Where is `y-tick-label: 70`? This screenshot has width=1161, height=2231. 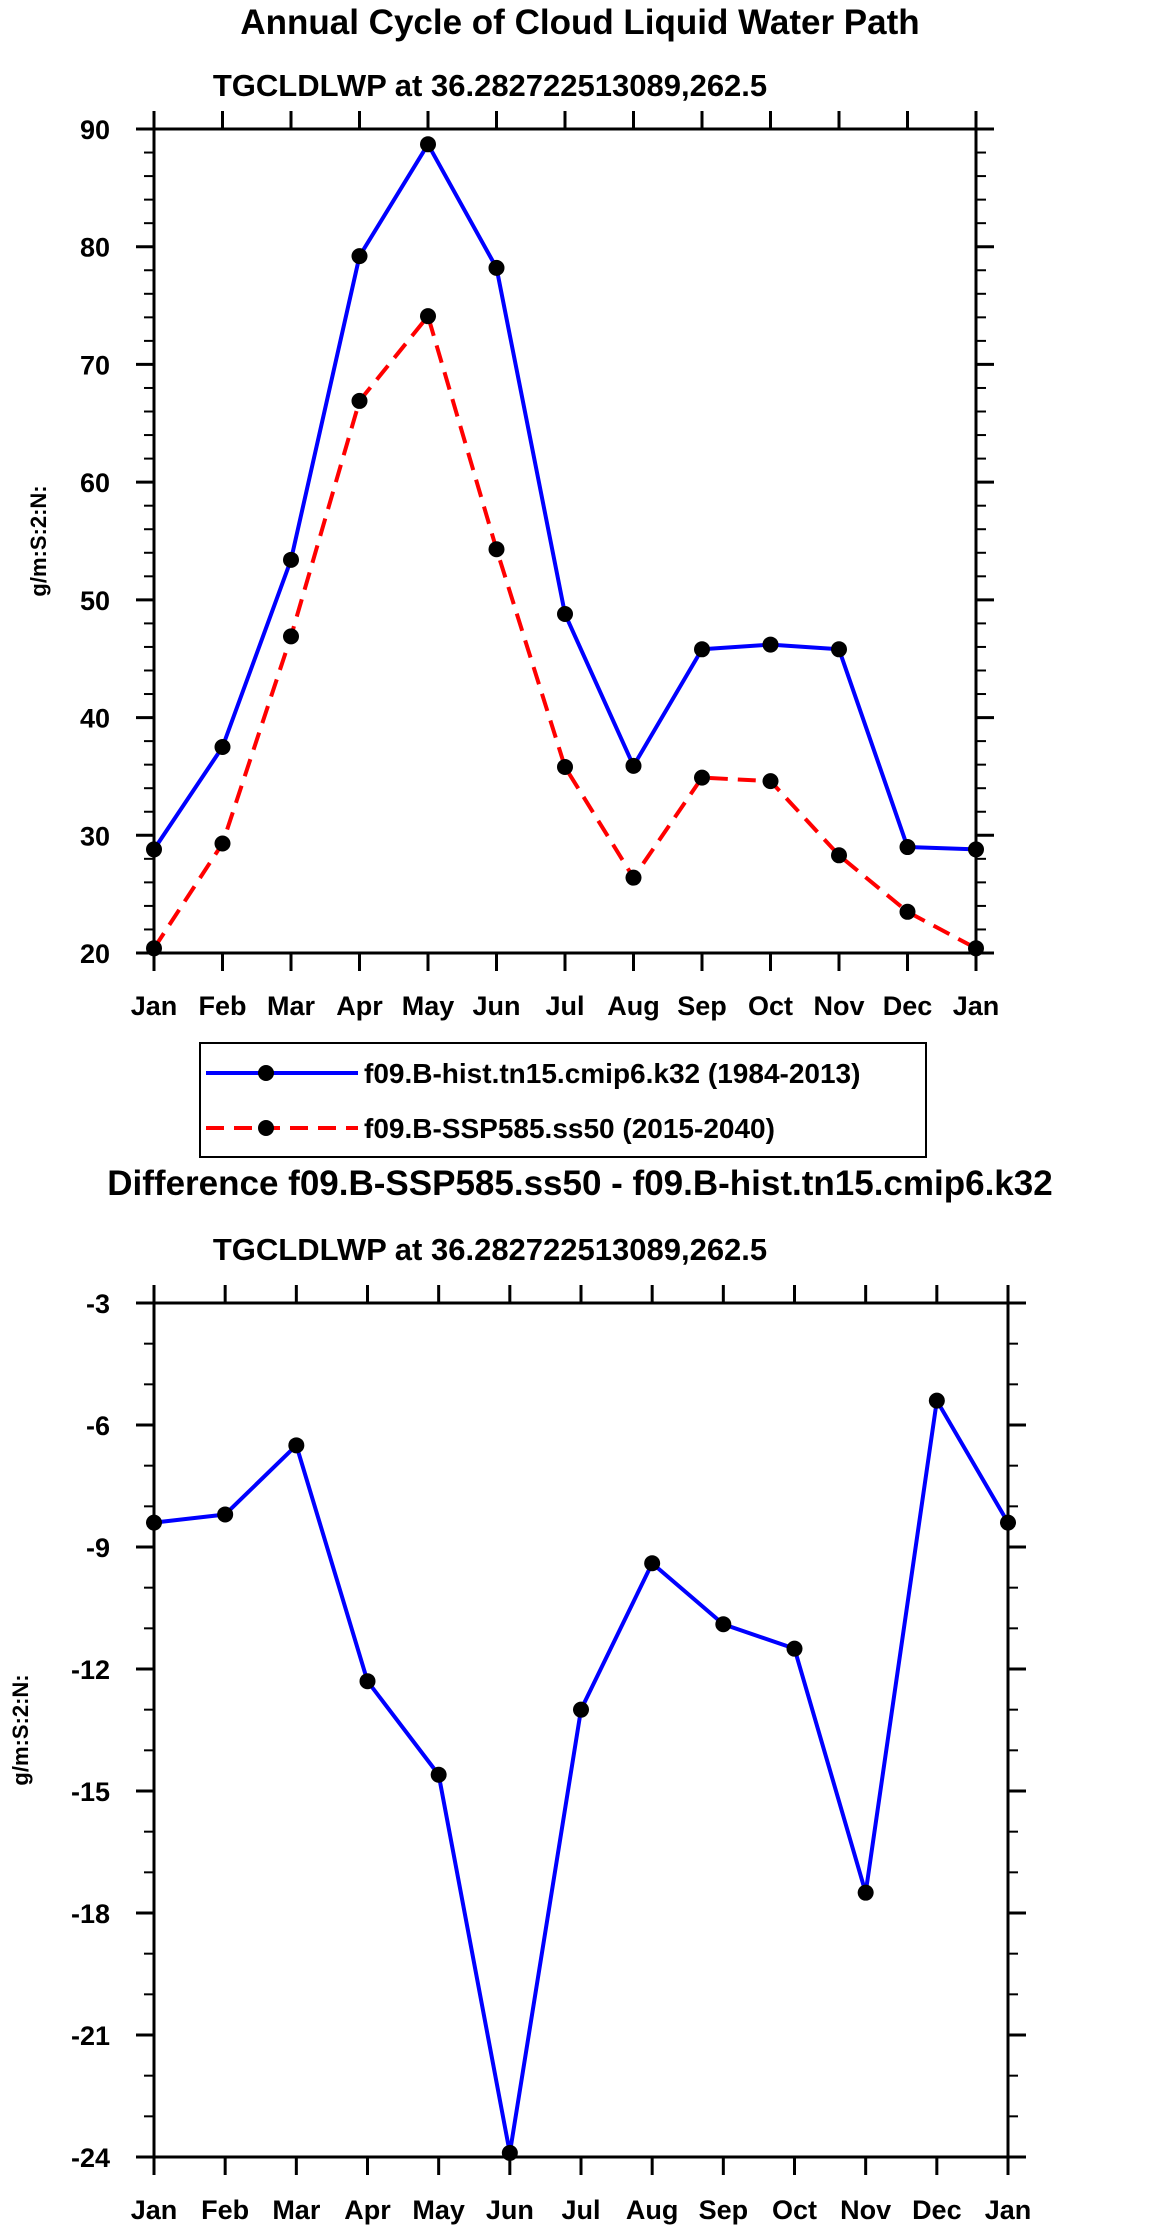 y-tick-label: 70 is located at coordinates (95, 365).